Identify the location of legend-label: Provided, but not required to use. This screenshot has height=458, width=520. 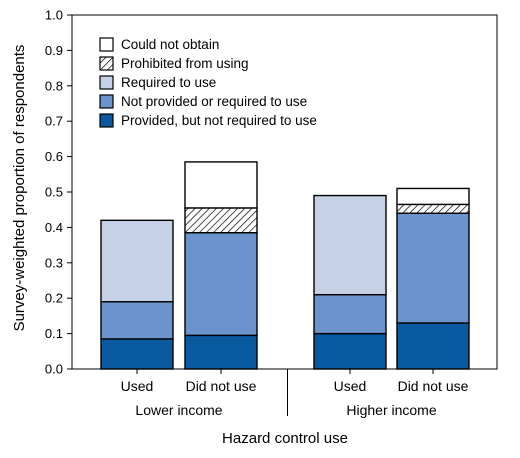
(219, 120).